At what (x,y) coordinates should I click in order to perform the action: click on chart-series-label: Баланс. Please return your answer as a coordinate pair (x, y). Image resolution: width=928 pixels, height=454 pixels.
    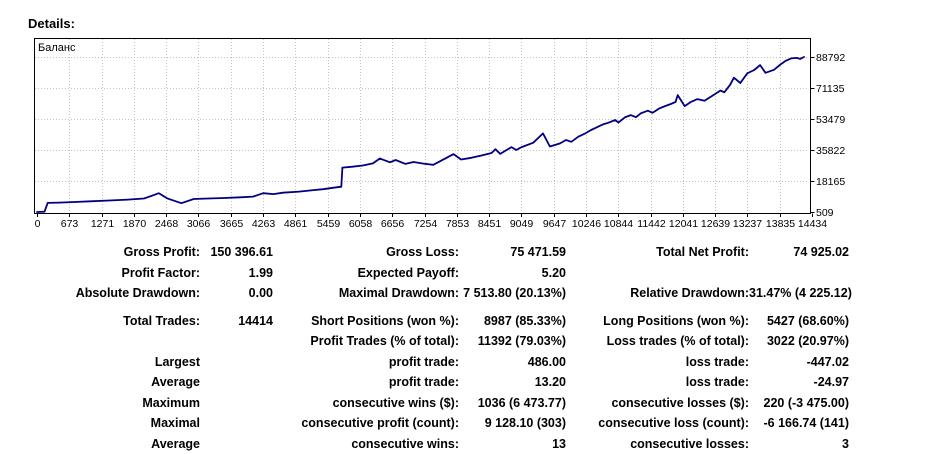
    Looking at the image, I should click on (57, 48).